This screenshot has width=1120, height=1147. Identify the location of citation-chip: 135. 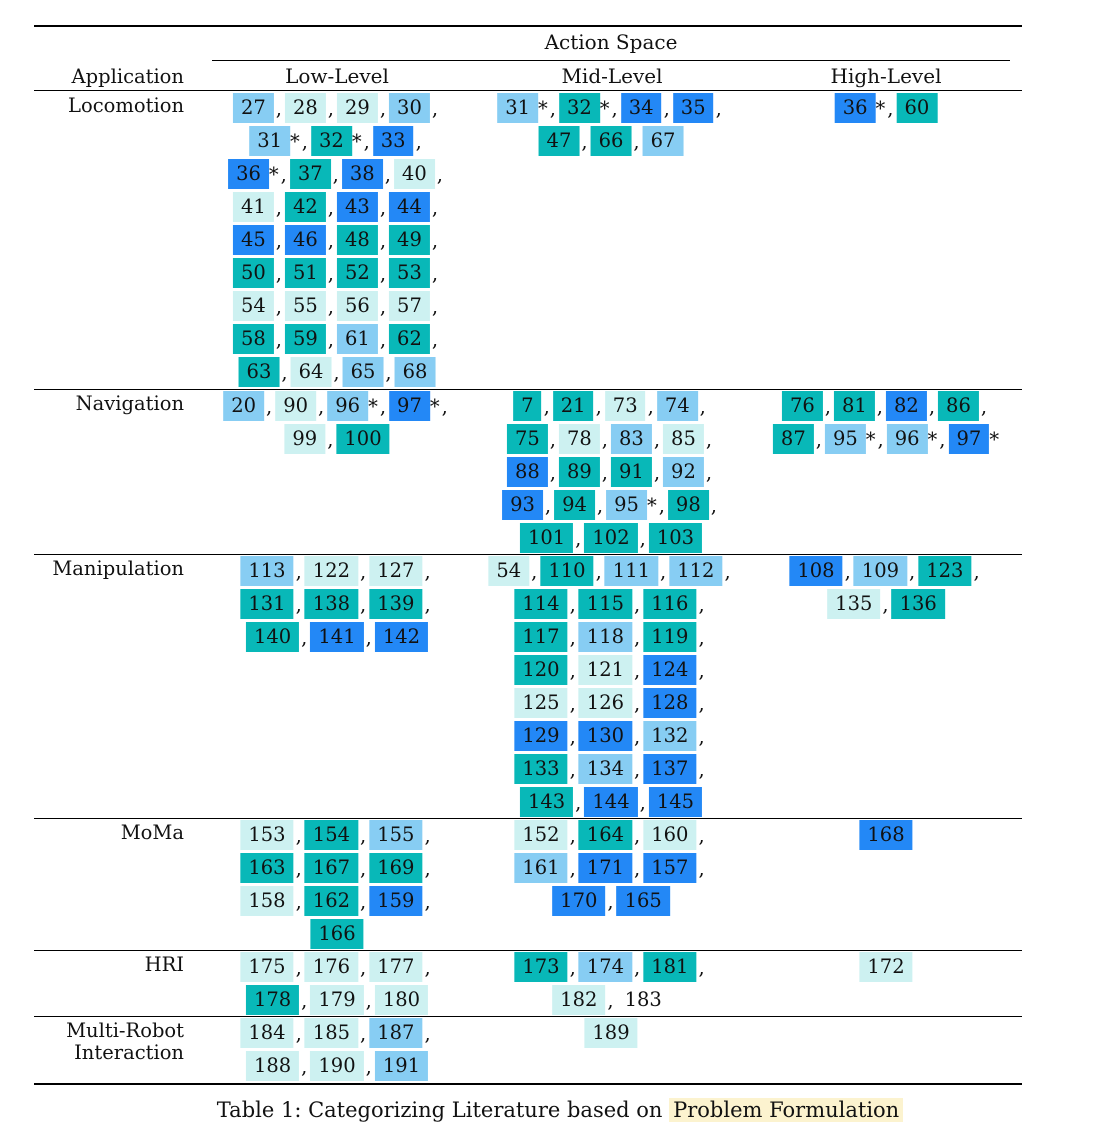
(854, 604).